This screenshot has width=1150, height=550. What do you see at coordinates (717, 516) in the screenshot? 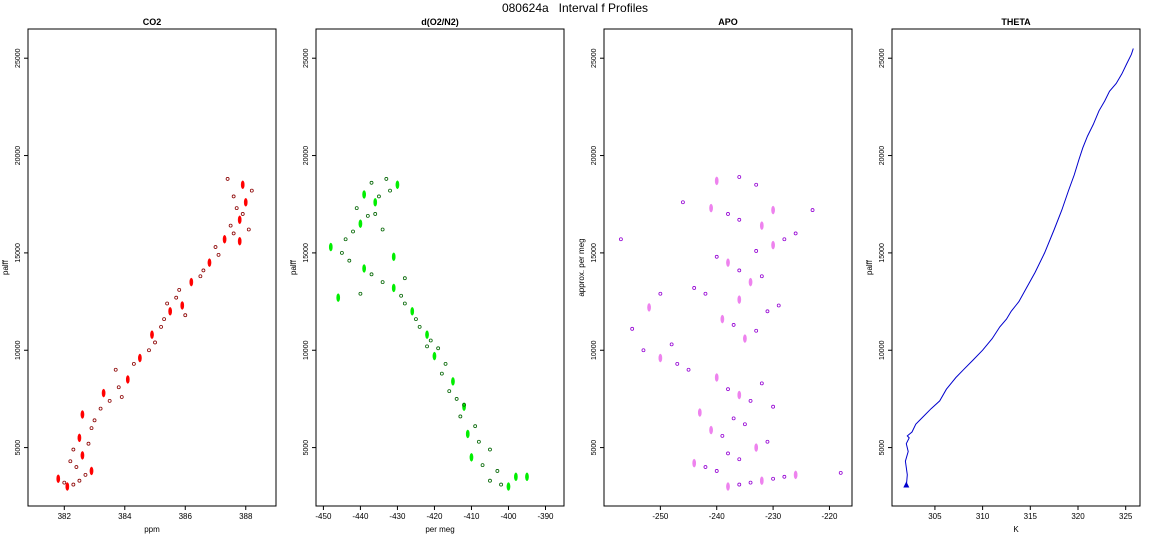
I see `panel-3-x-tick-label: -240` at bounding box center [717, 516].